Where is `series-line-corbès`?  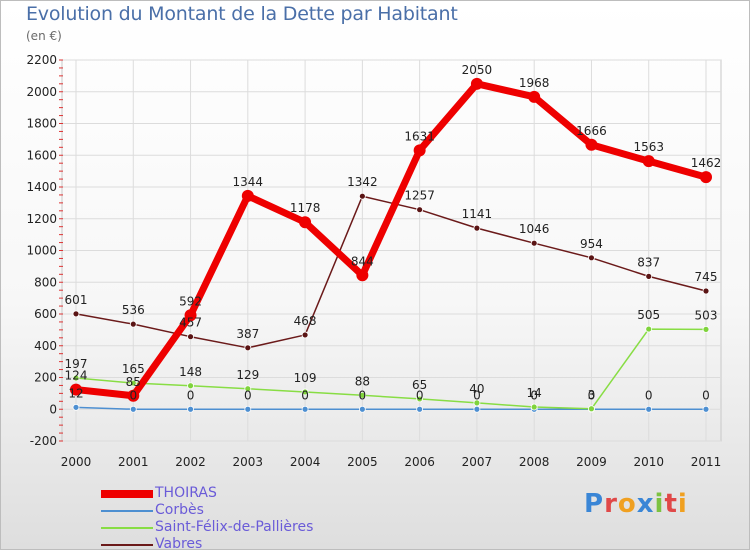 series-line-corbès is located at coordinates (391, 408).